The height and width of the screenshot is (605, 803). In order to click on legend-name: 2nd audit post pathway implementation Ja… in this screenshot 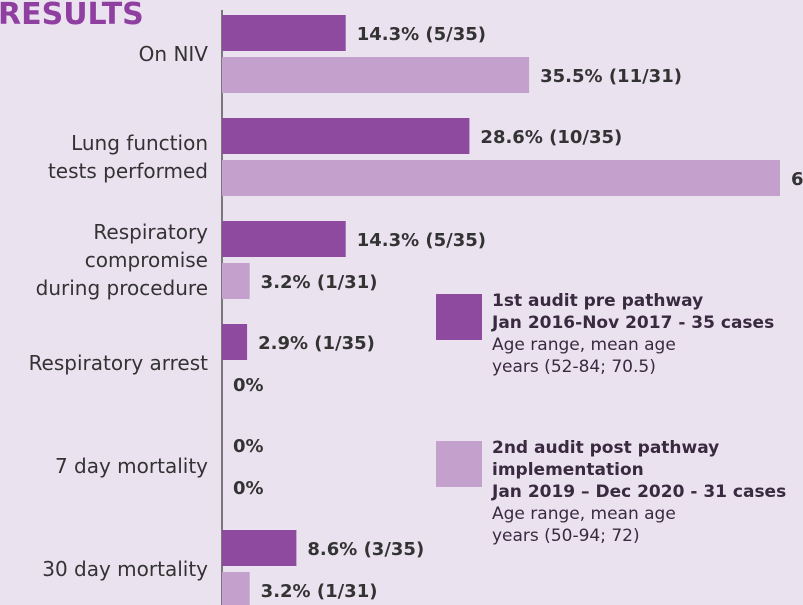, I will do `click(639, 470)`.